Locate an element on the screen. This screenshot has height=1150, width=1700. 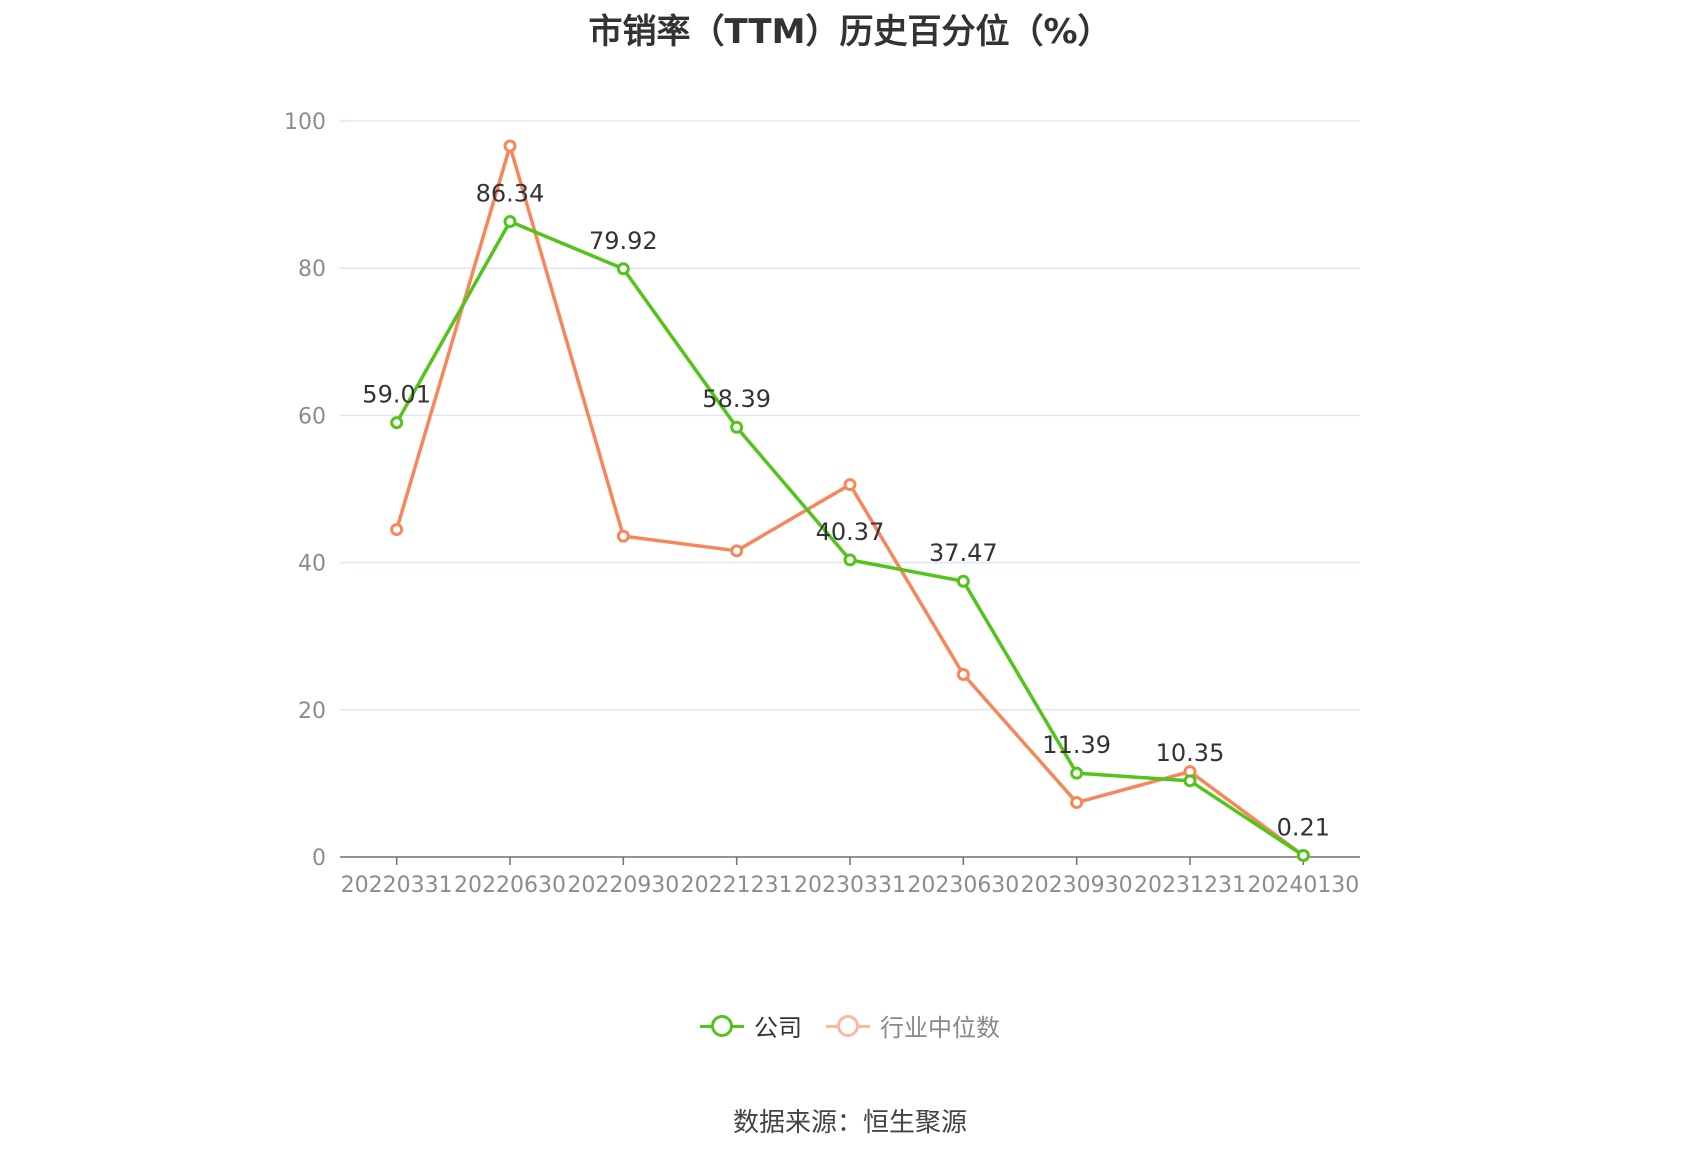
y-axis: 0 20 40 60 80 100 is located at coordinates (305, 490).